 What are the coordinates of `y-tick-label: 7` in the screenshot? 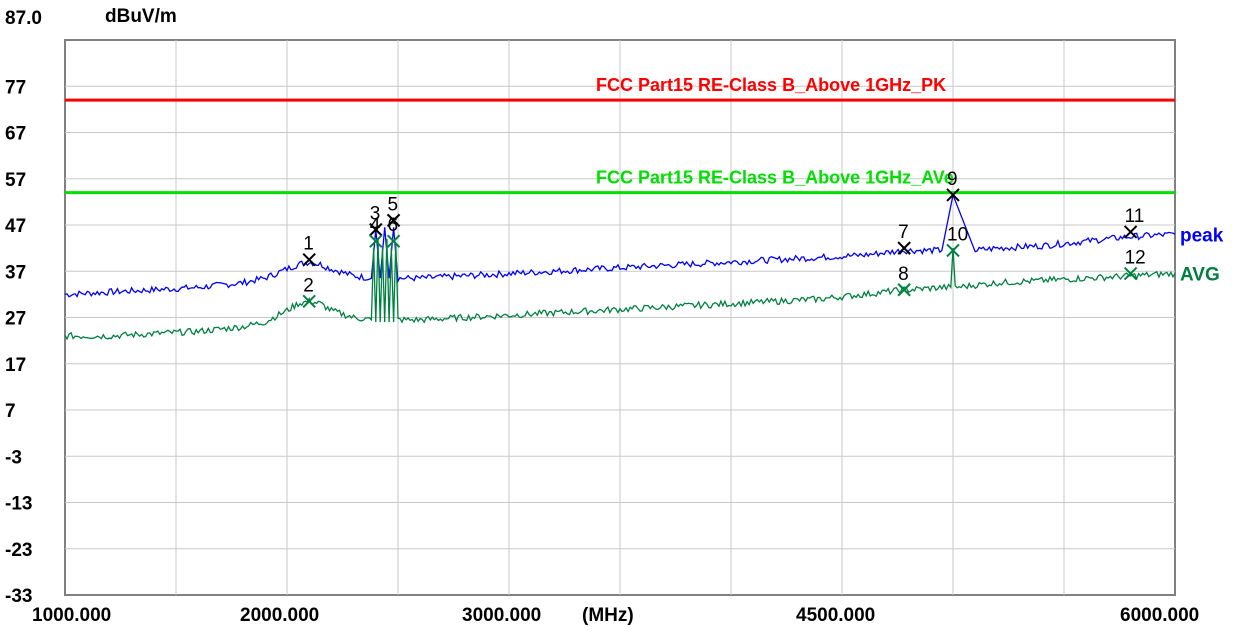 It's located at (10, 411).